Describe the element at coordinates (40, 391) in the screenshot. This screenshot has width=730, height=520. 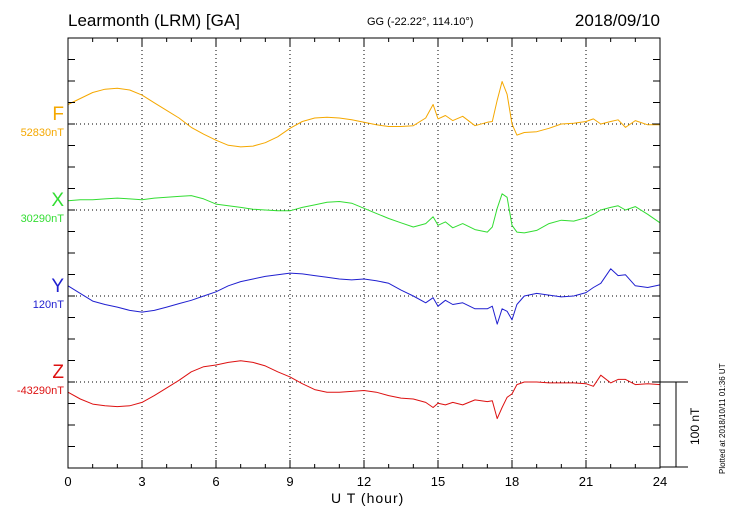
I see `component-baseline-value: -43290nT` at that location.